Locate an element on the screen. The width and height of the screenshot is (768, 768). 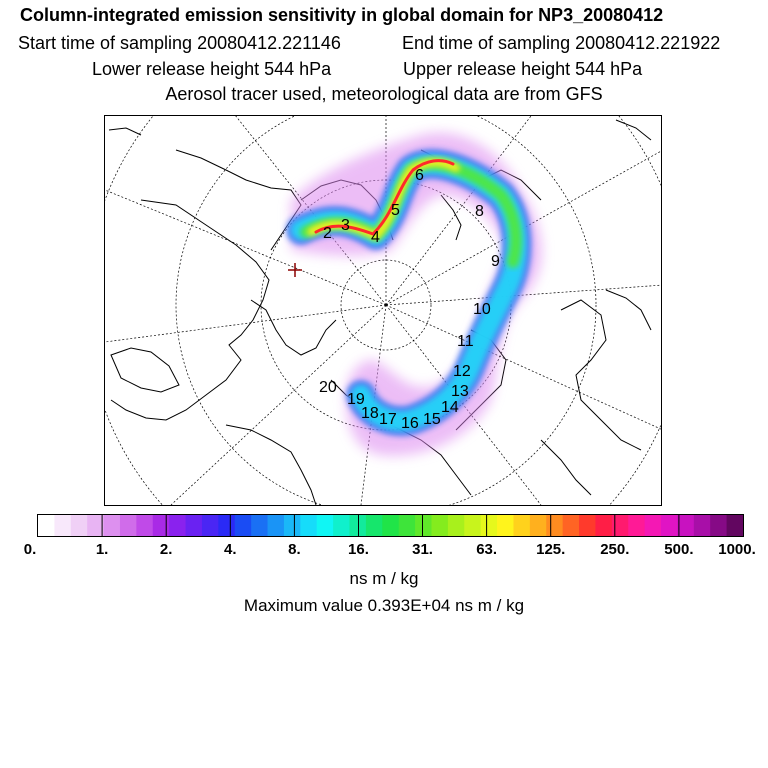
colorbar-tick-label: 31. is located at coordinates (422, 549).